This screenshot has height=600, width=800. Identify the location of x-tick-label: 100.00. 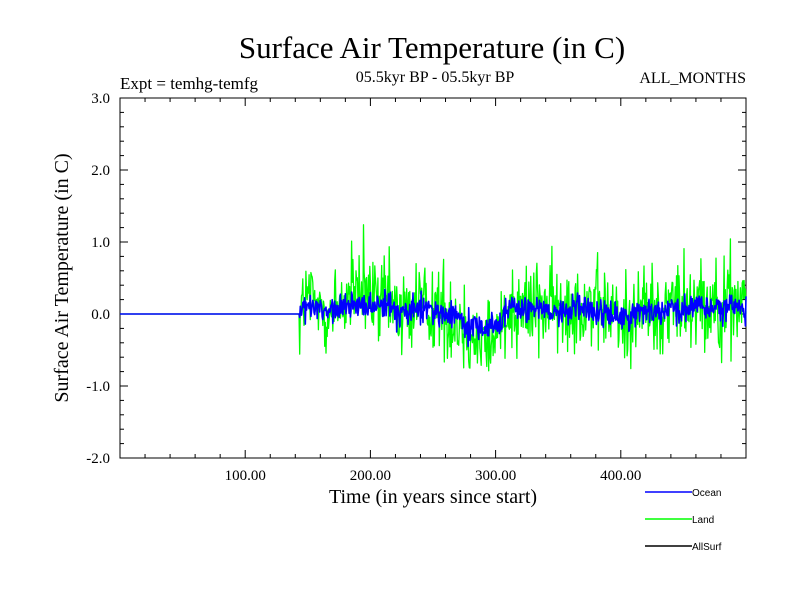
(245, 476).